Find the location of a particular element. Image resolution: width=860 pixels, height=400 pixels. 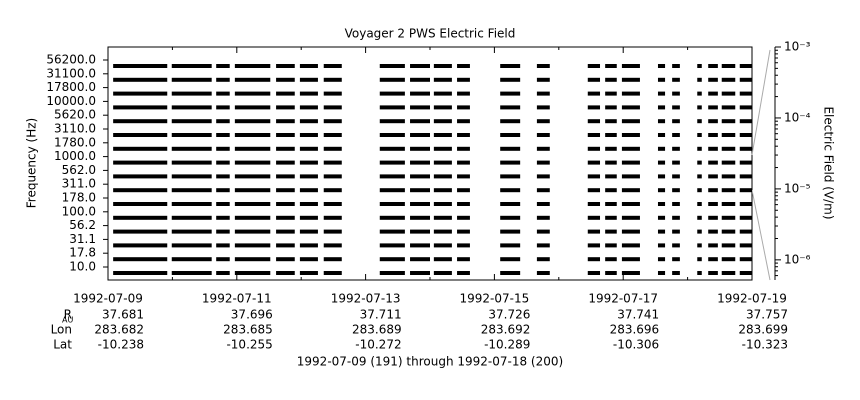

x-tick-label: 1992-07-13 is located at coordinates (366, 299).